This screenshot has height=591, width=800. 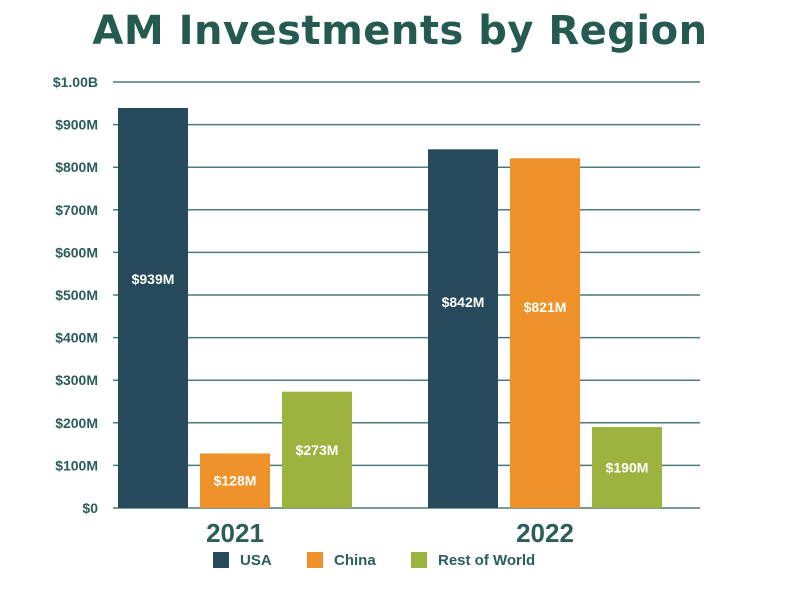 I want to click on y-tick-label: $100M, so click(x=76, y=465).